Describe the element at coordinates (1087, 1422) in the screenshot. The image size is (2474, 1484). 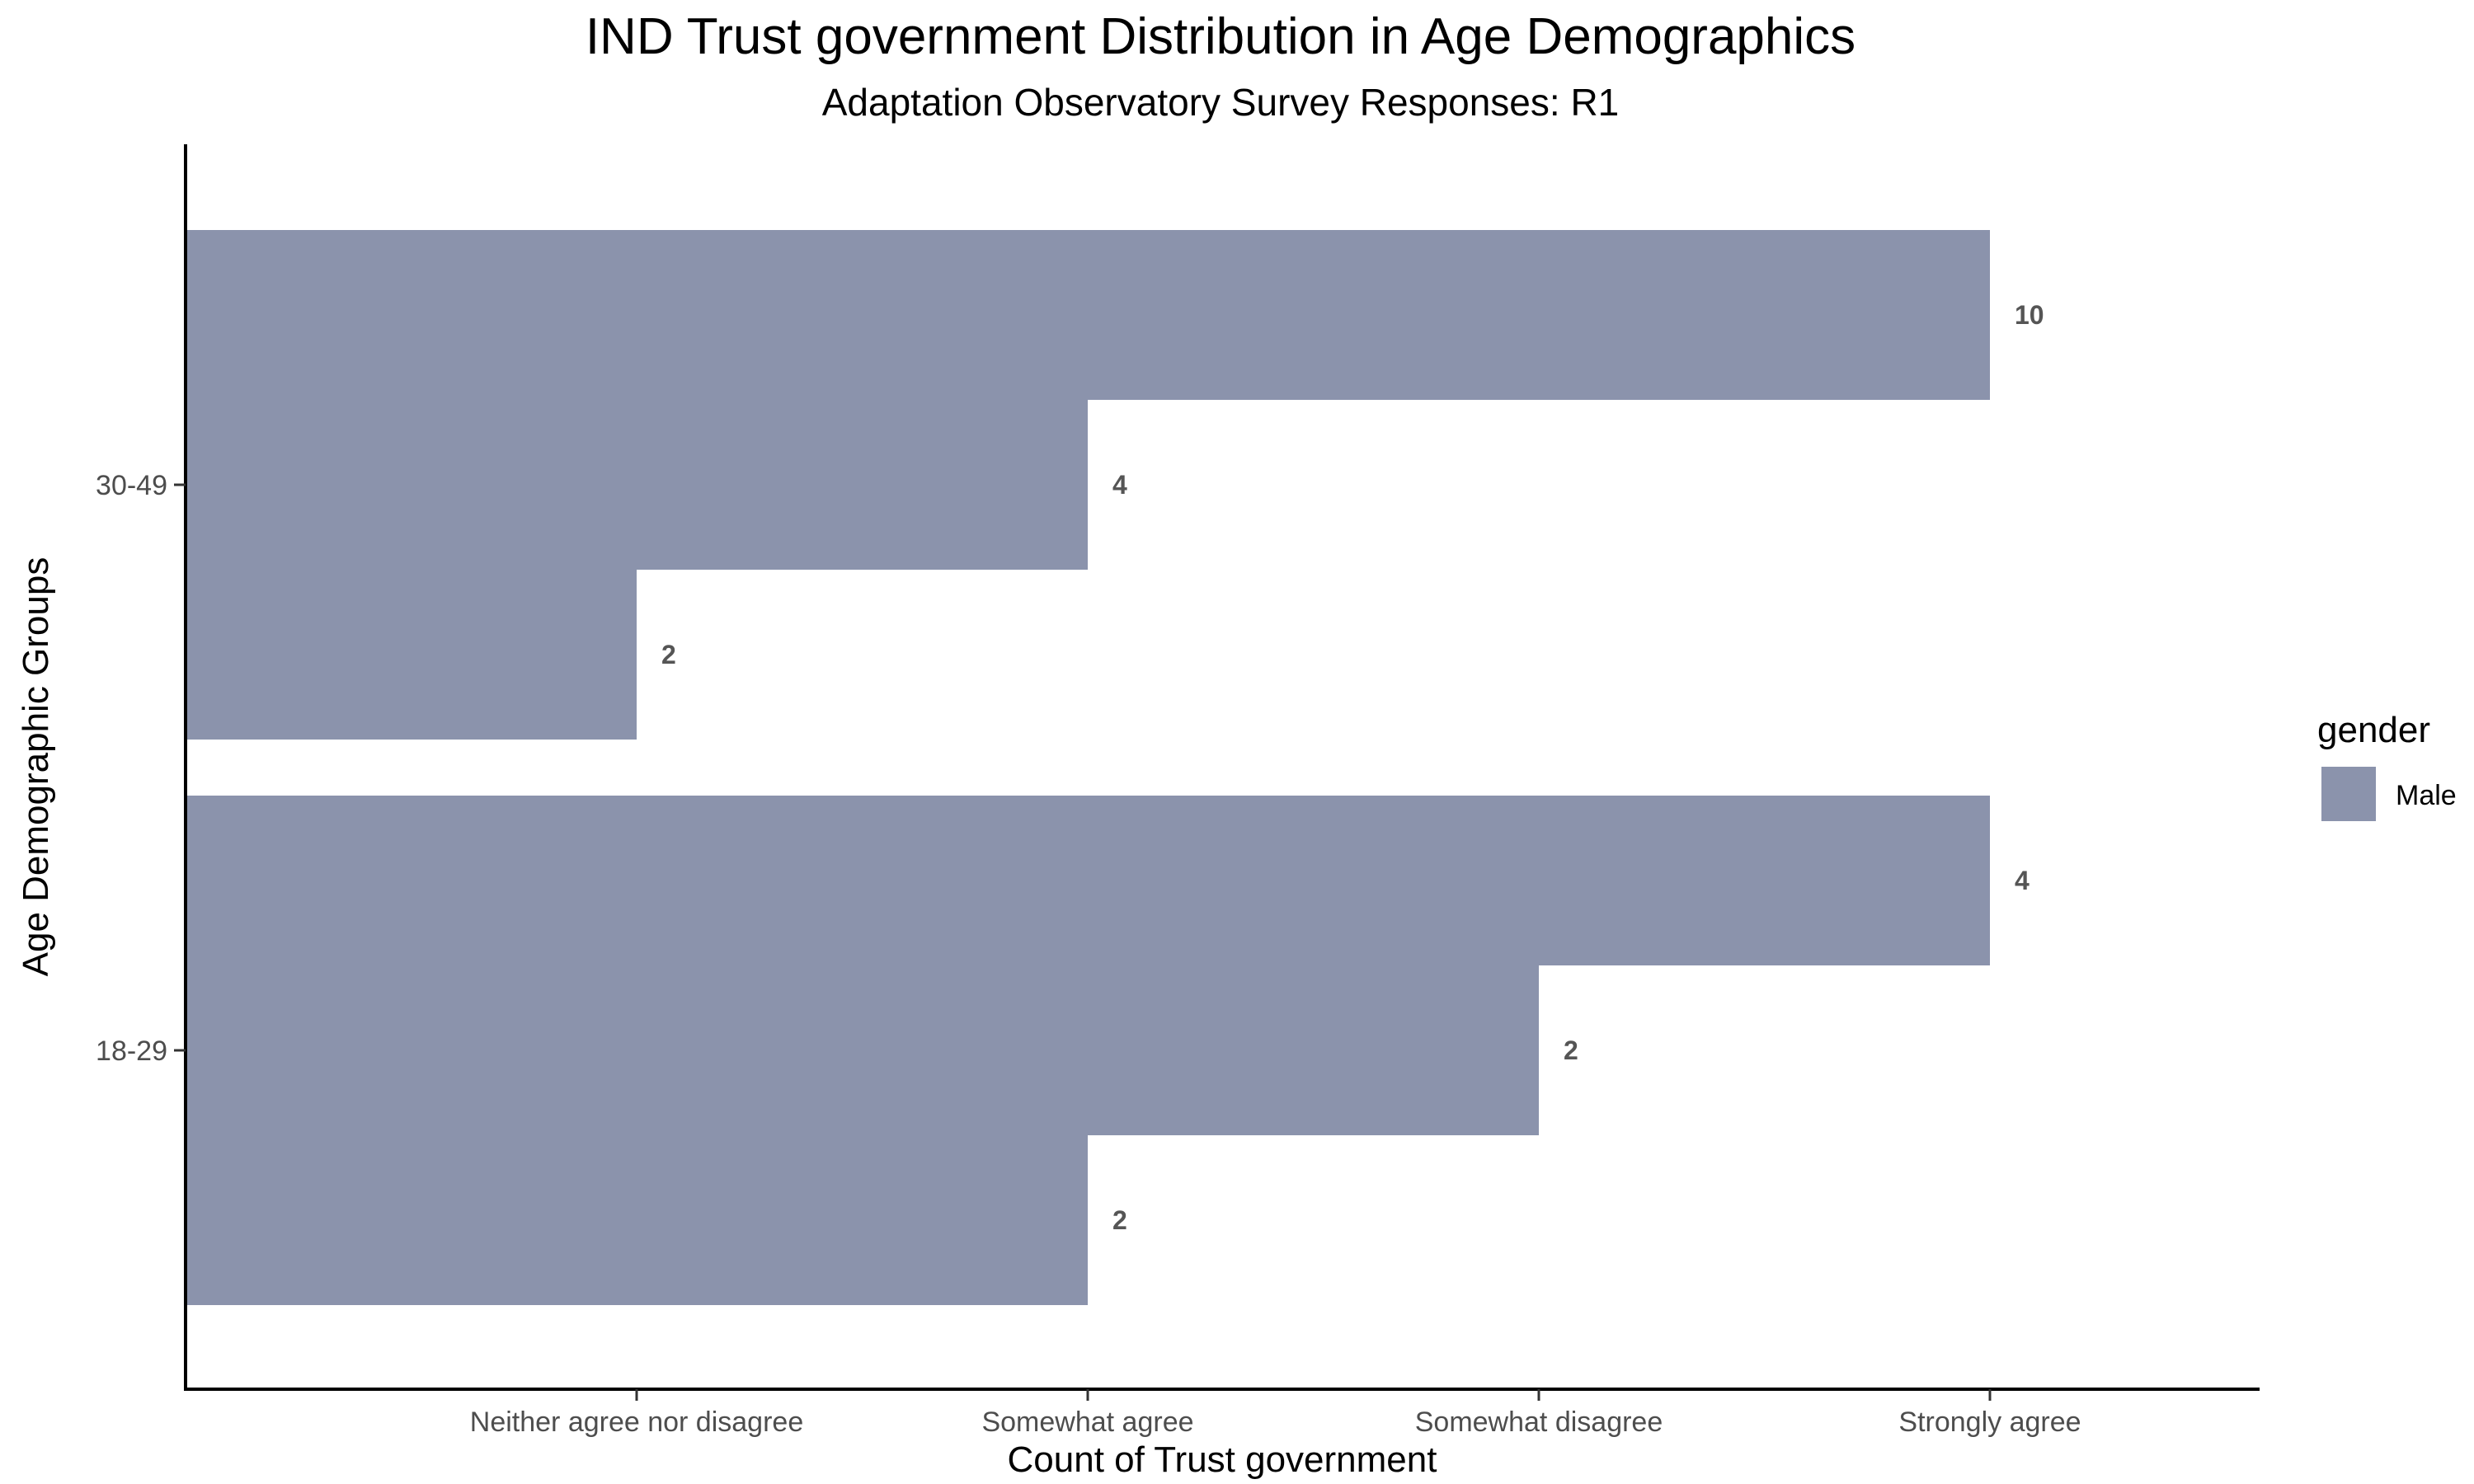
I see `x-tick-label: Somewhat agree` at that location.